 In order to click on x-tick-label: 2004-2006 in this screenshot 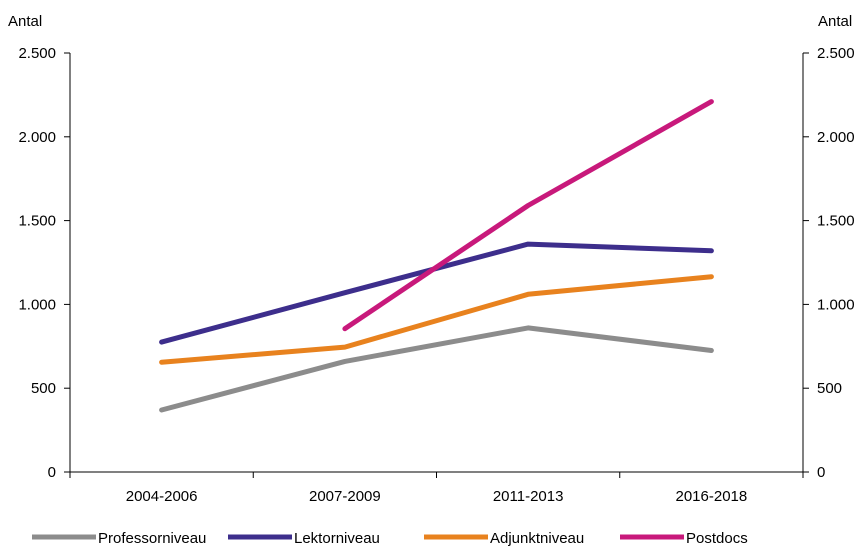, I will do `click(162, 496)`.